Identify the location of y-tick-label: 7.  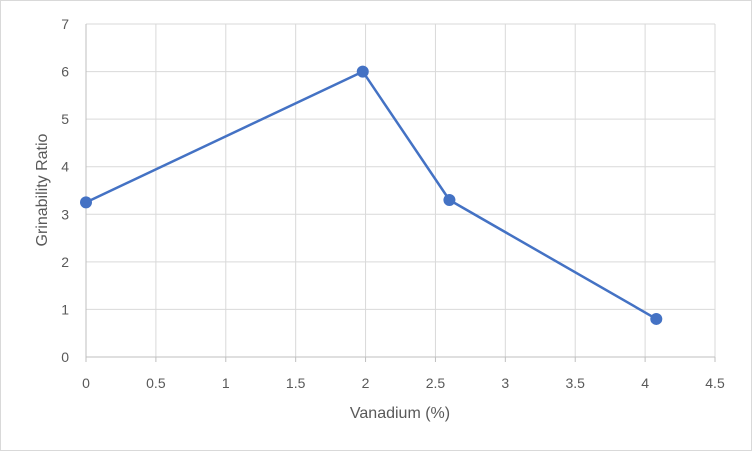
(65, 24).